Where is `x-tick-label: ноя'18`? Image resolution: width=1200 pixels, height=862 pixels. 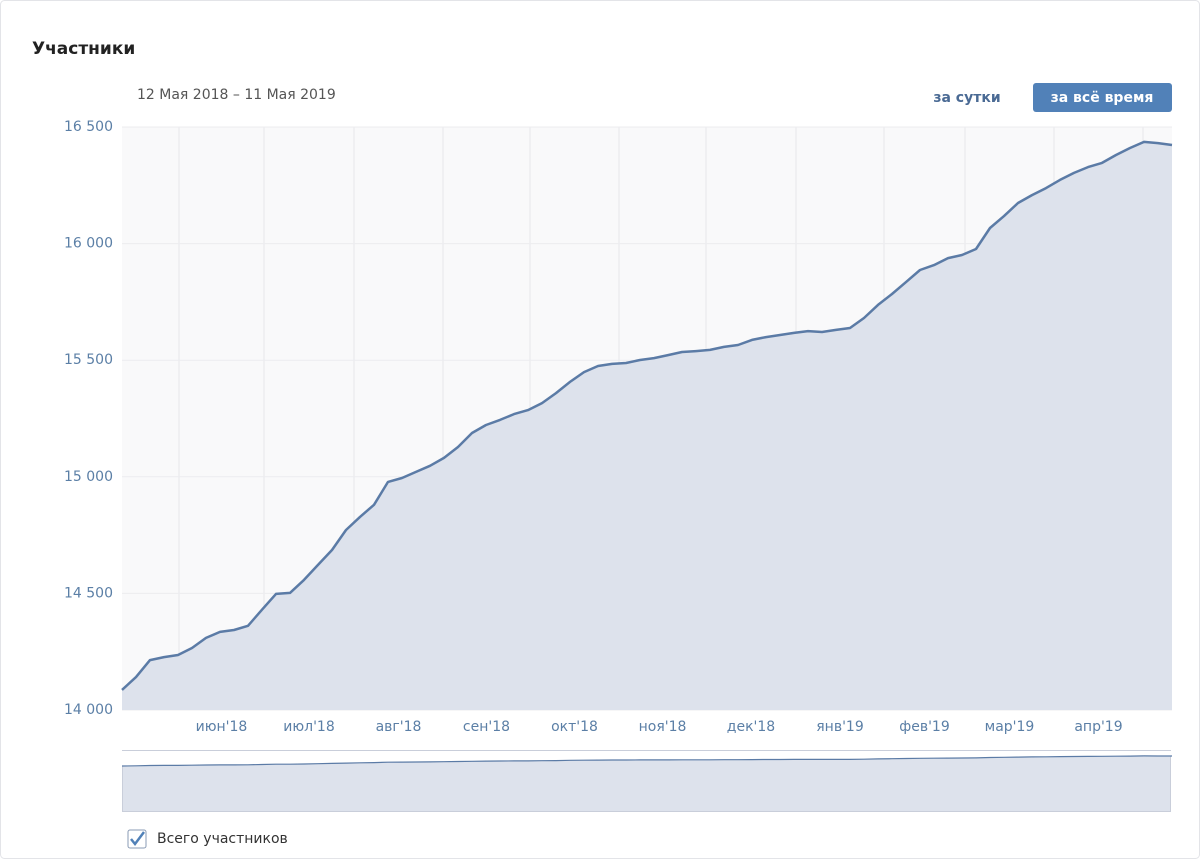
x-tick-label: ноя'18 is located at coordinates (663, 727).